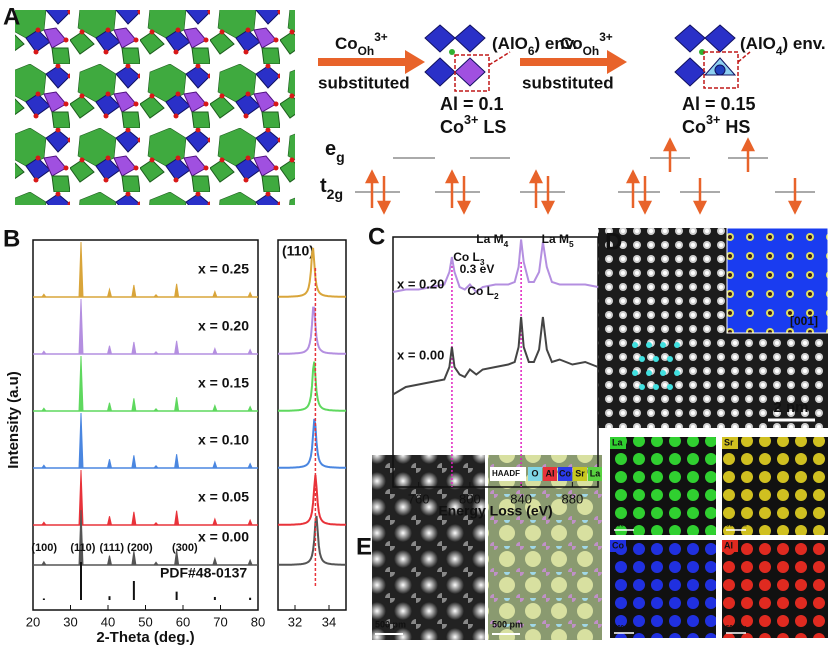 This screenshot has width=830, height=647. Describe the element at coordinates (298, 251) in the screenshot. I see `zoom-title: (110)` at that location.